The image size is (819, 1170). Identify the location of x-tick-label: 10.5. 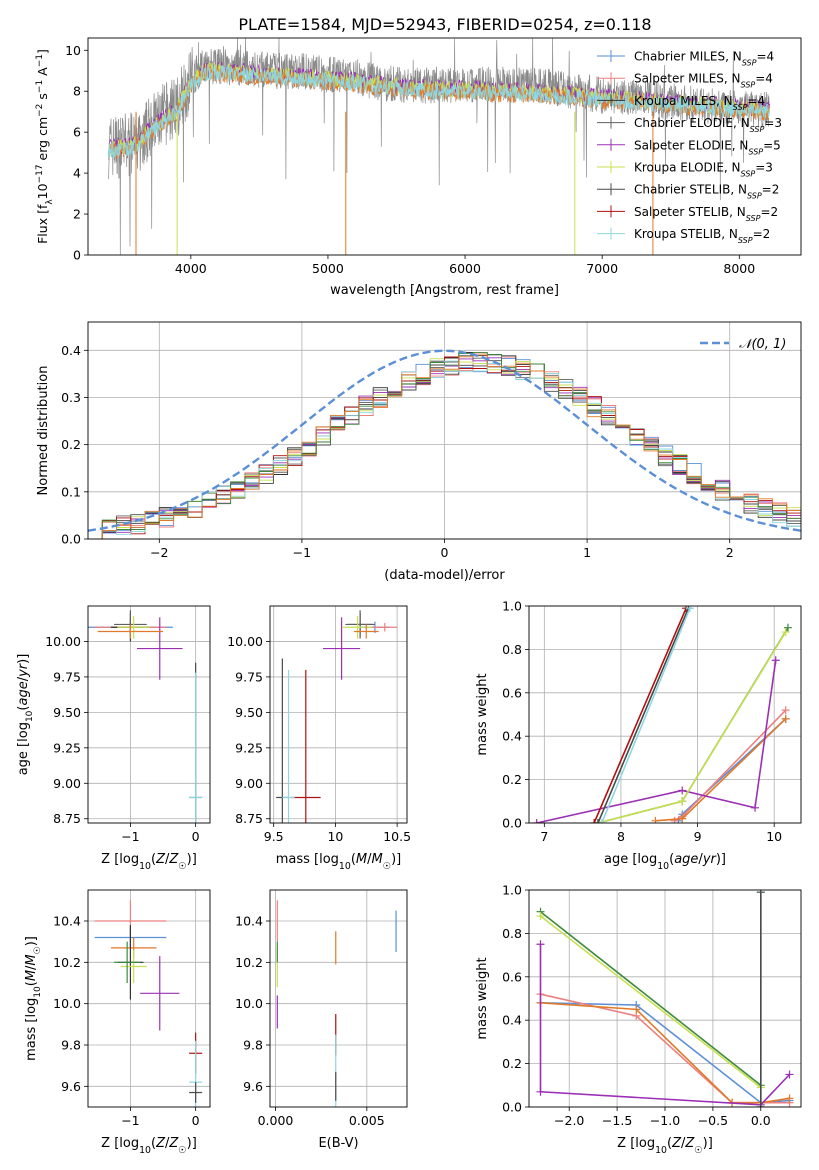
(397, 836).